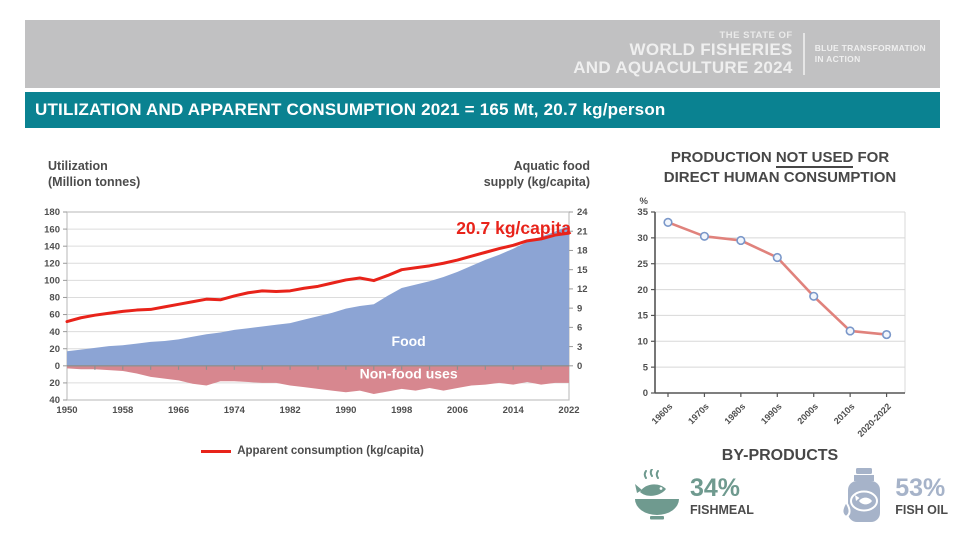  Describe the element at coordinates (837, 59) in the screenshot. I see `report-tagline-line2: IN ACTION` at that location.